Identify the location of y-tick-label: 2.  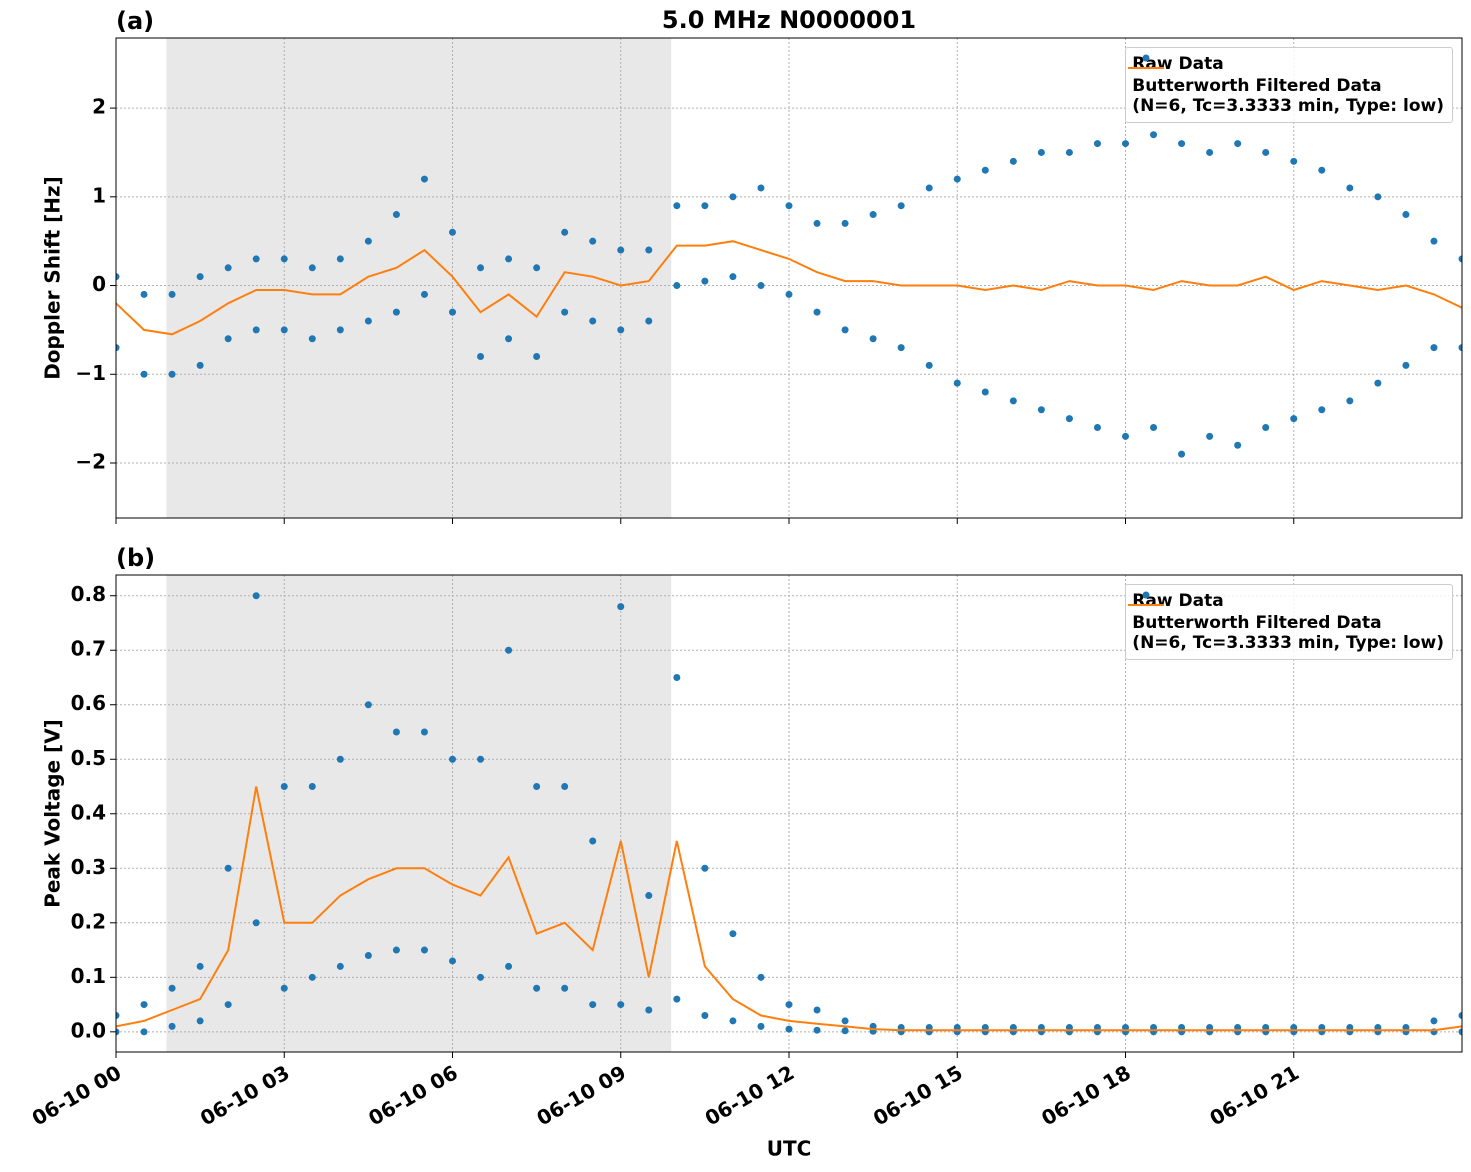
(99, 107).